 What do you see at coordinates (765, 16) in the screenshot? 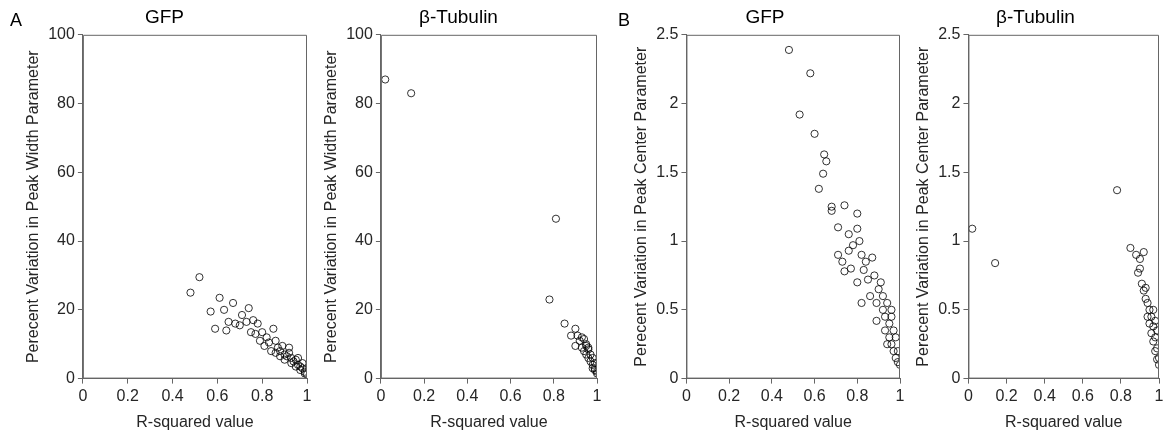
I see `chart-title: GFP` at bounding box center [765, 16].